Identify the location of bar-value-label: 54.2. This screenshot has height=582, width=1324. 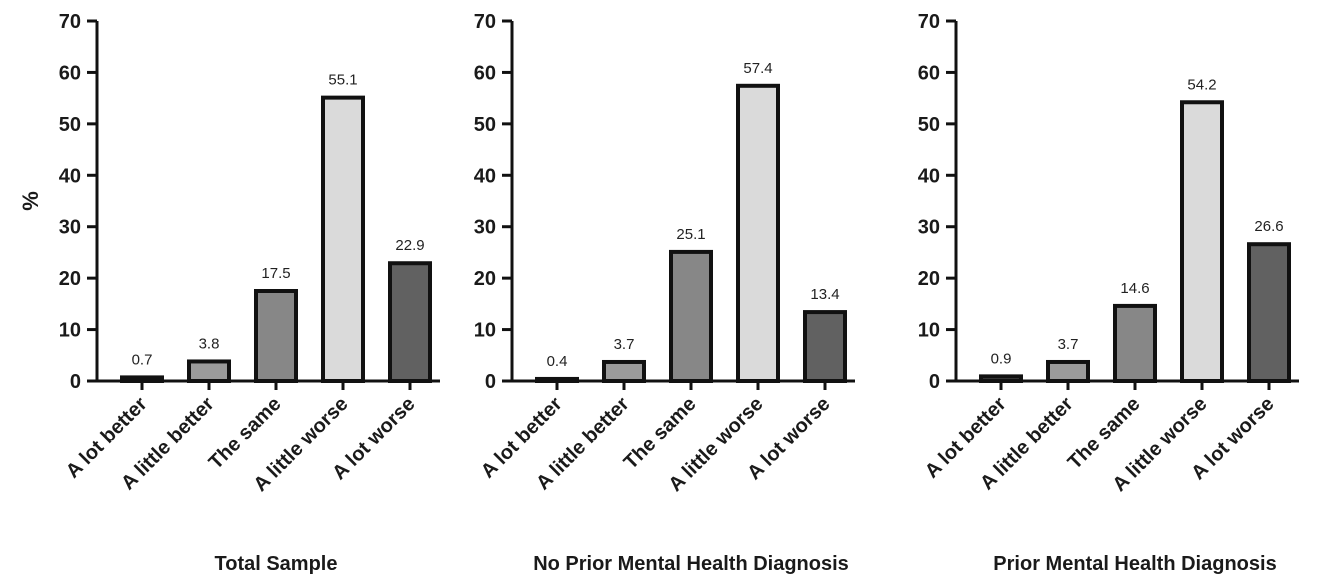
(1201, 84).